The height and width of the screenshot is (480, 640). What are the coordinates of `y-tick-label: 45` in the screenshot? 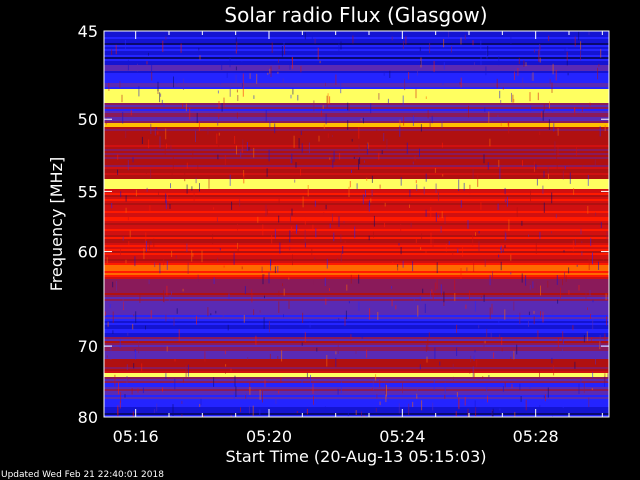 It's located at (88, 31).